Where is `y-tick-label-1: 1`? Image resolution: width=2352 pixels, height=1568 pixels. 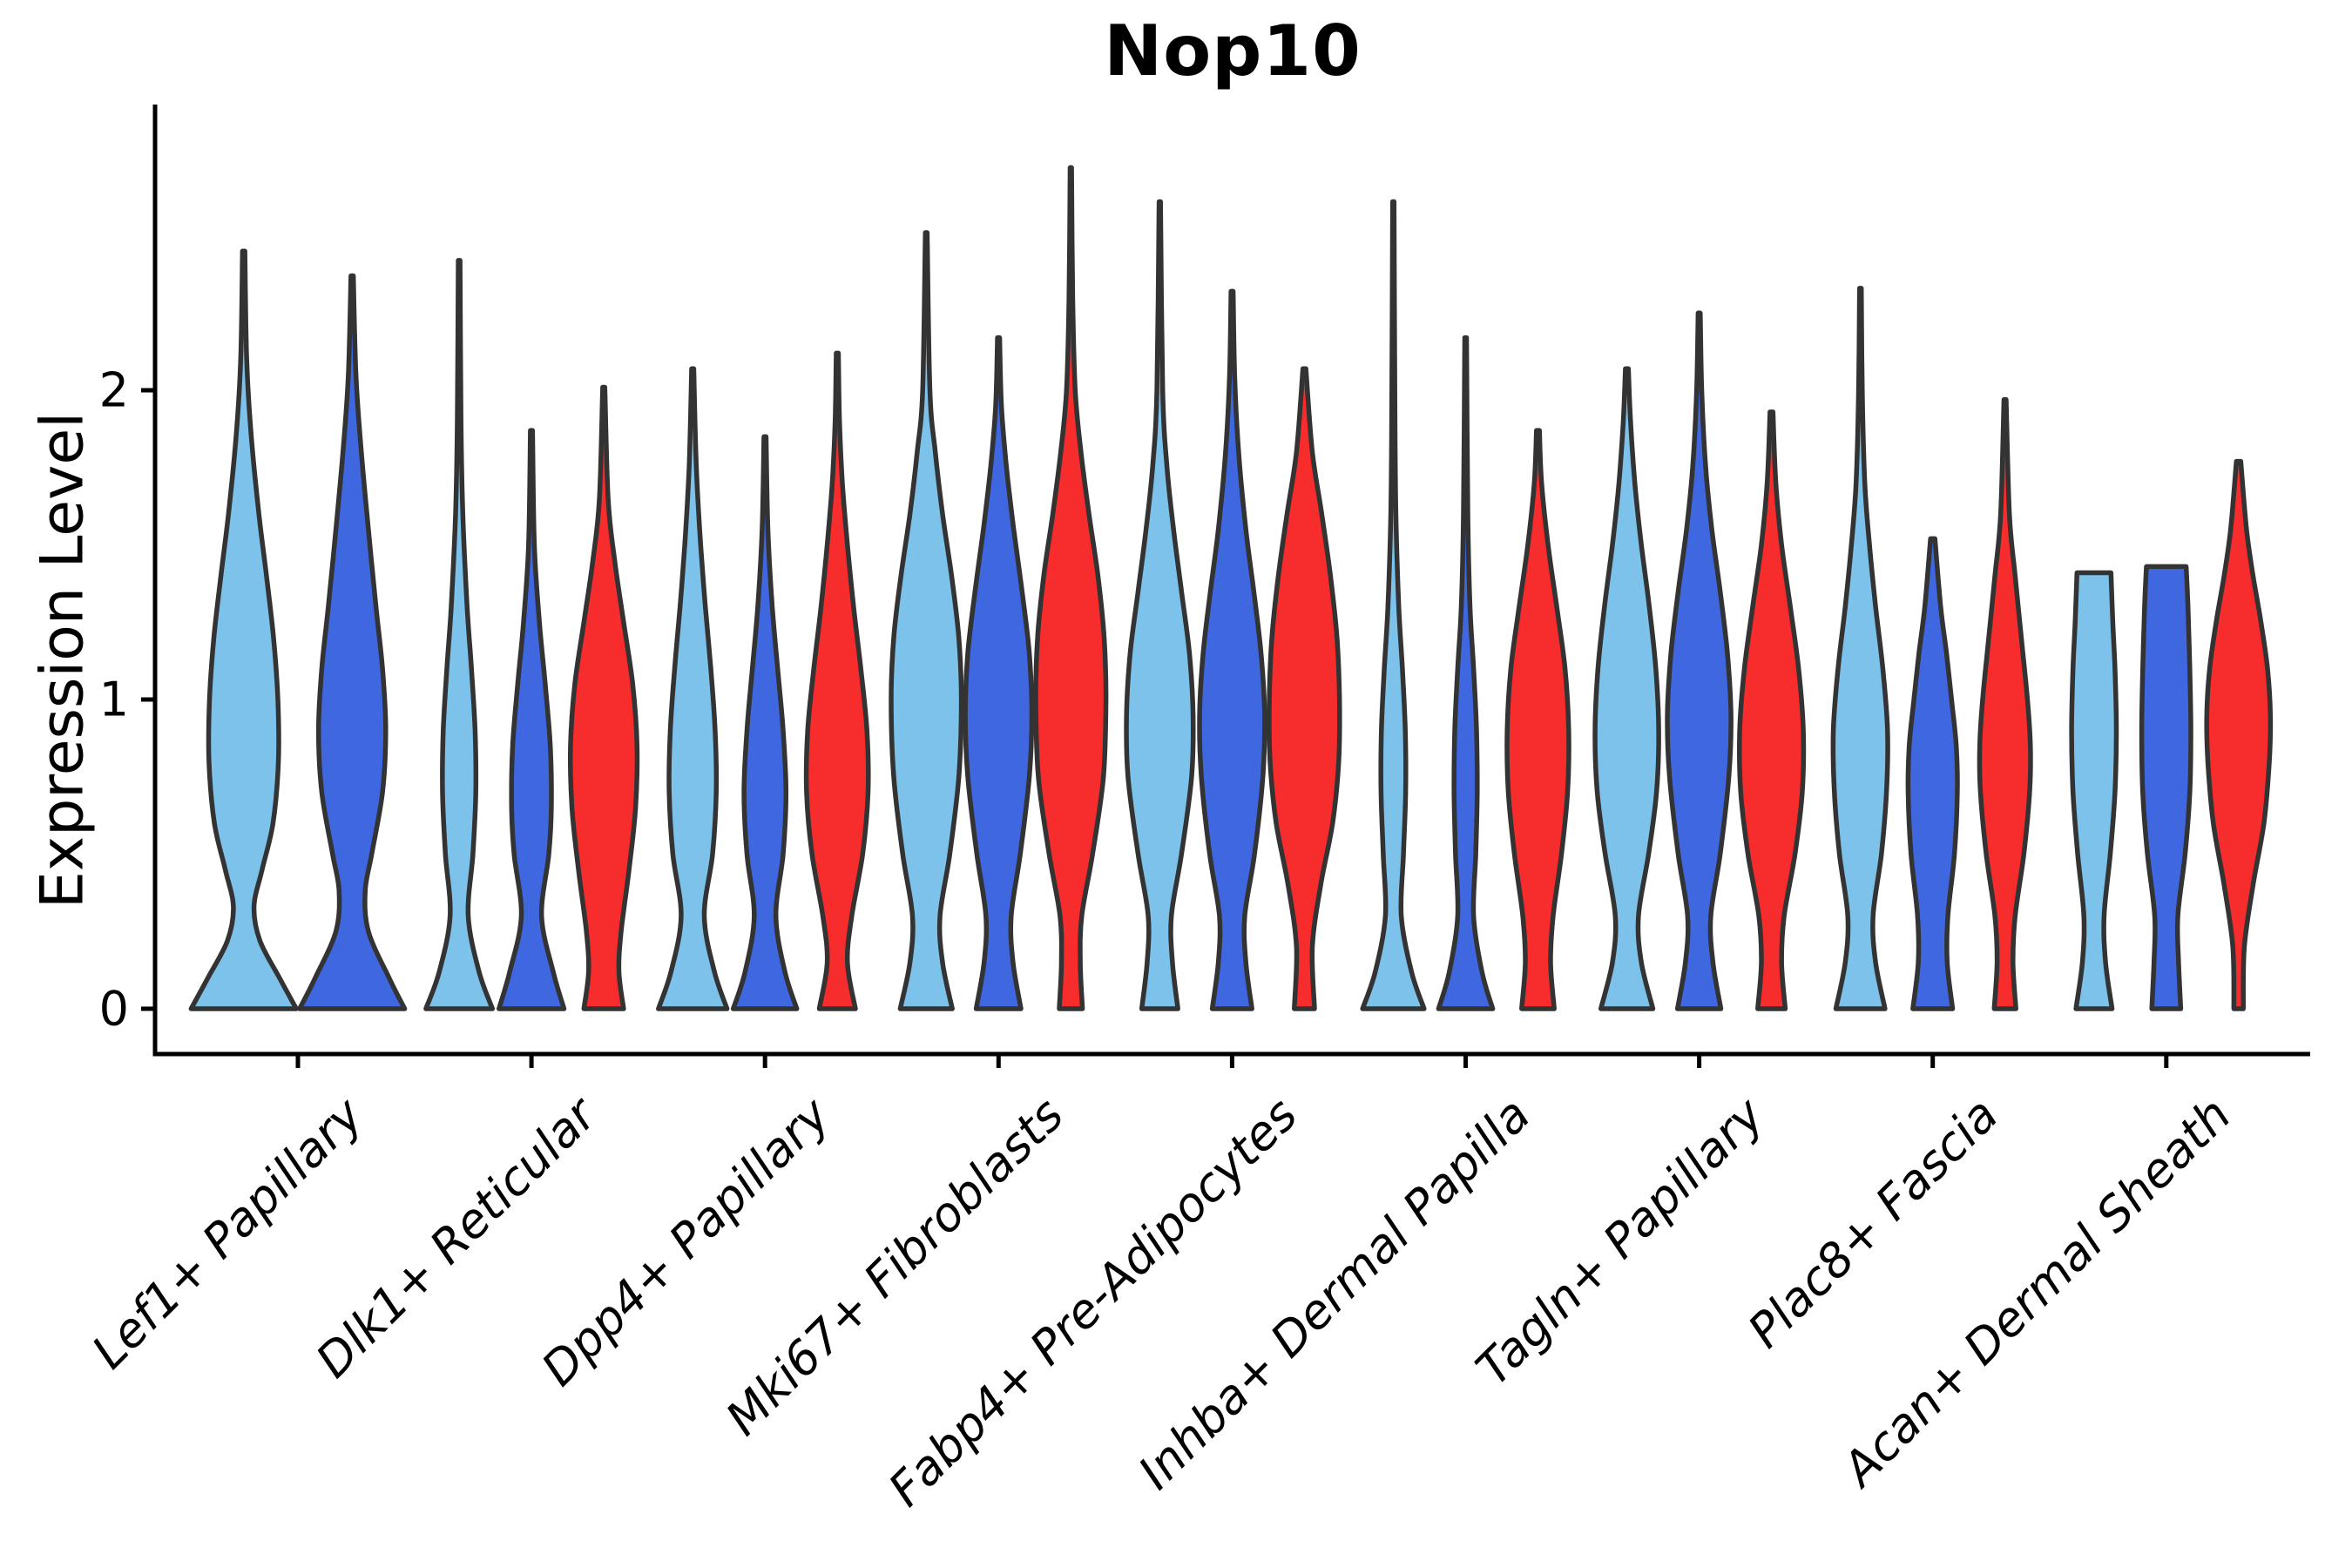
y-tick-label-1: 1 is located at coordinates (114, 699).